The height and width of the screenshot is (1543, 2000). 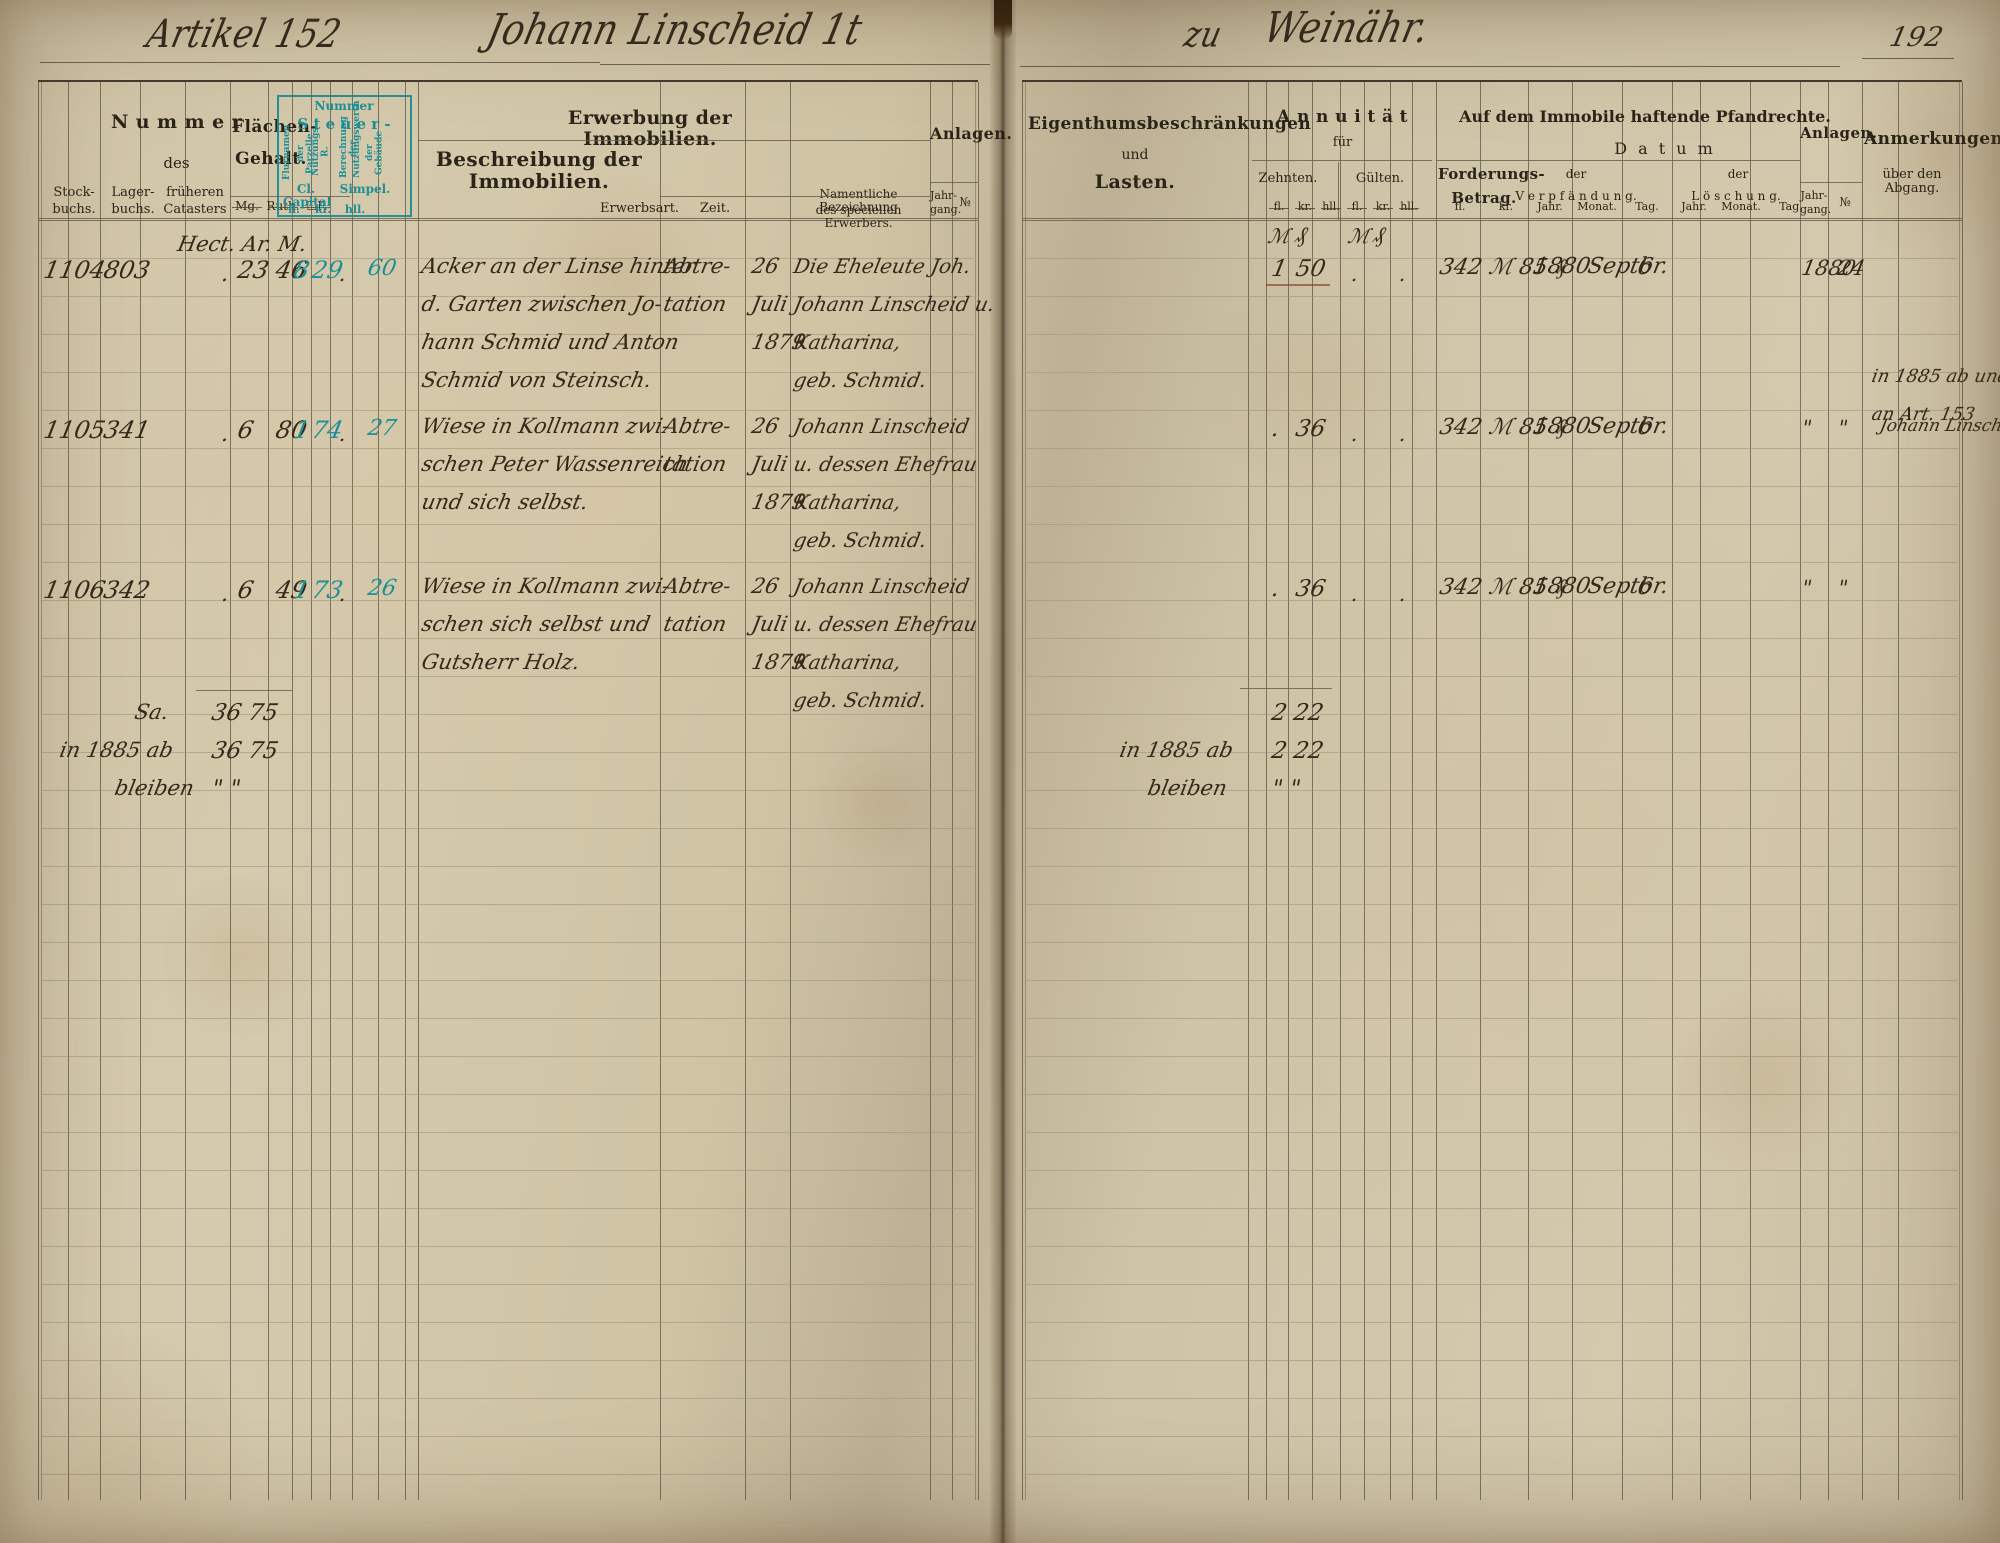 I want to click on header-jahrgang-right: Jahr-, so click(x=1814, y=195).